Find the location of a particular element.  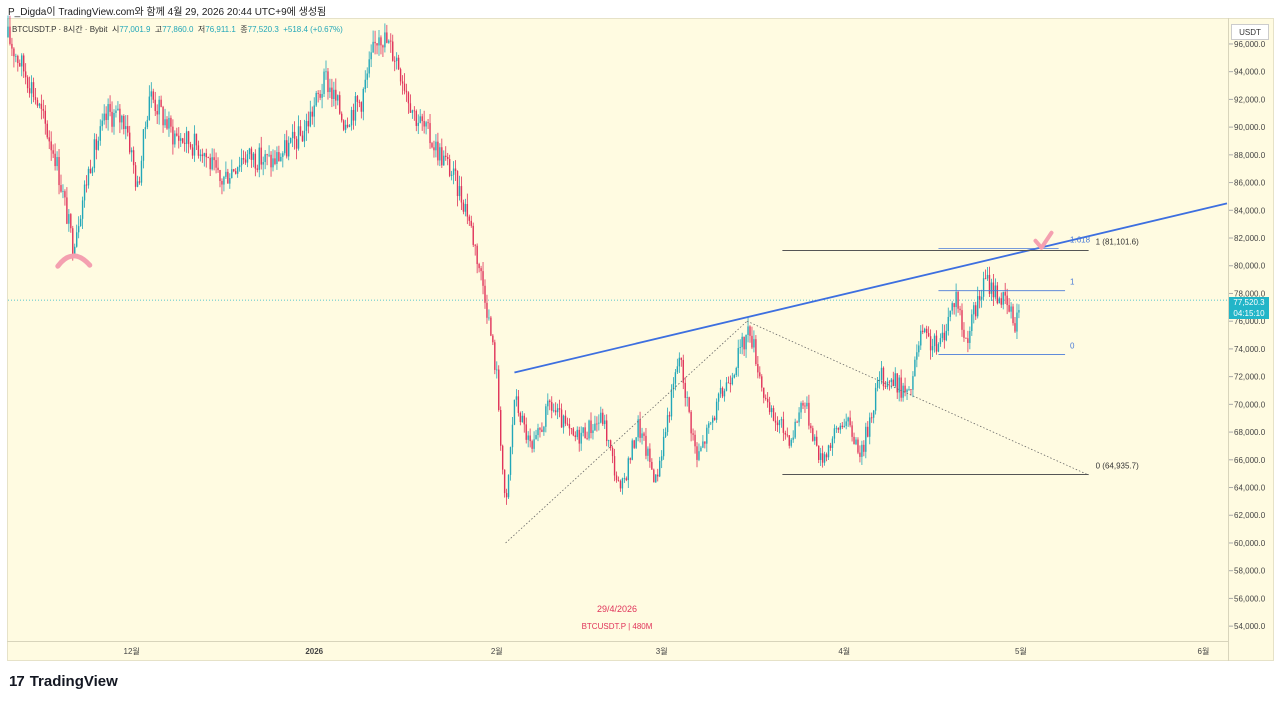

bottom-arc-annotation is located at coordinates (74, 261).